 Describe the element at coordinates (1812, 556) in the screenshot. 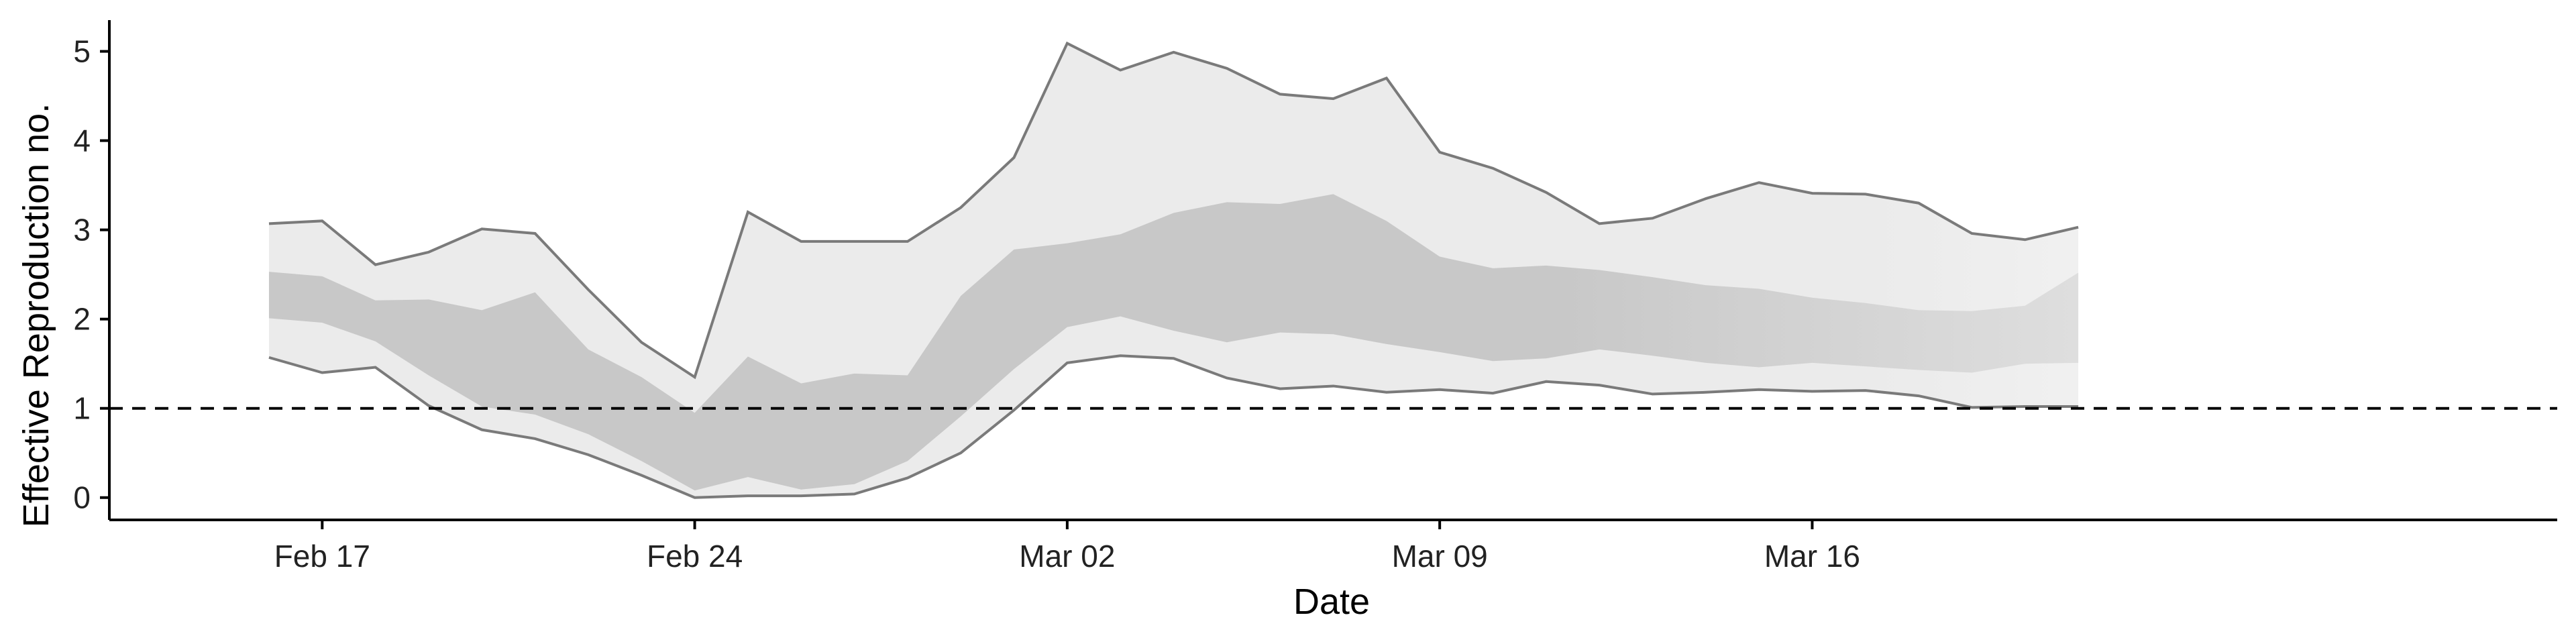

I see `x-tick-label: Mar 16` at that location.